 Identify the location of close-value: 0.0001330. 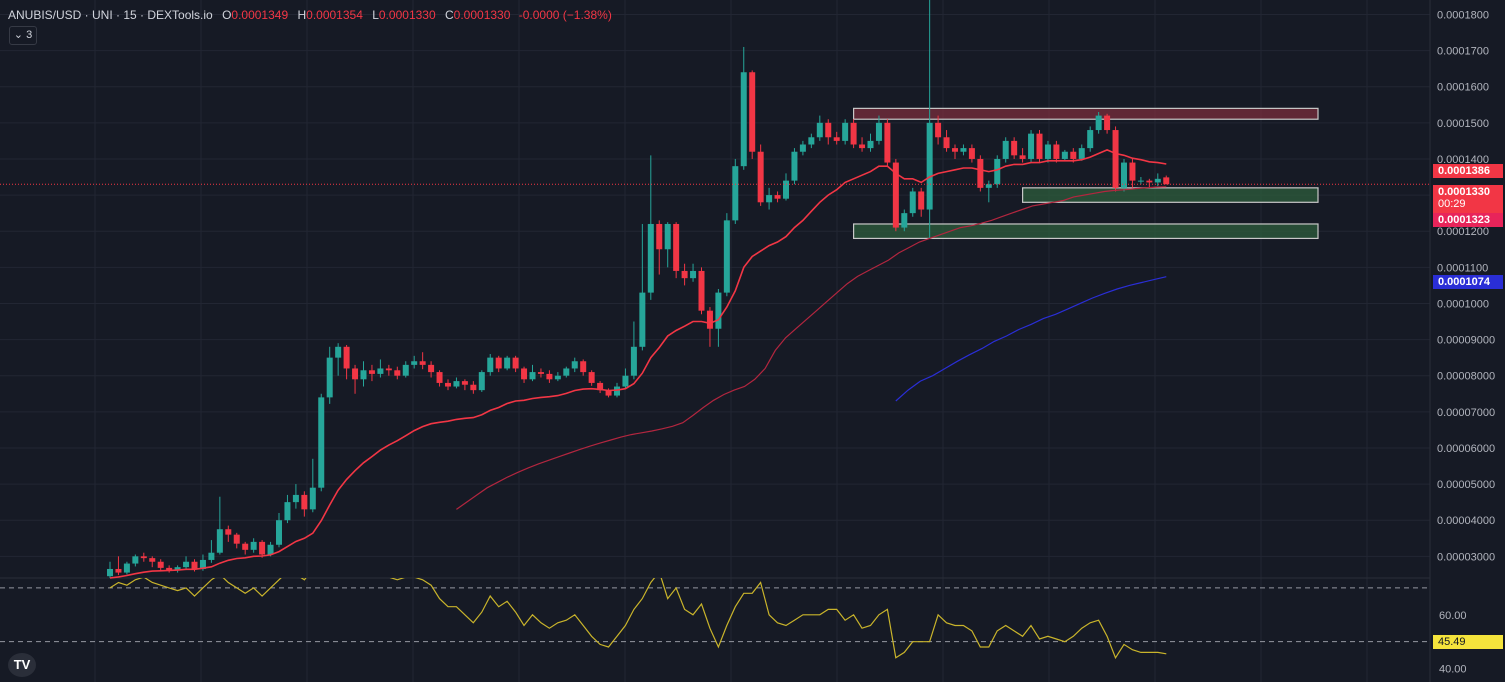
(482, 15).